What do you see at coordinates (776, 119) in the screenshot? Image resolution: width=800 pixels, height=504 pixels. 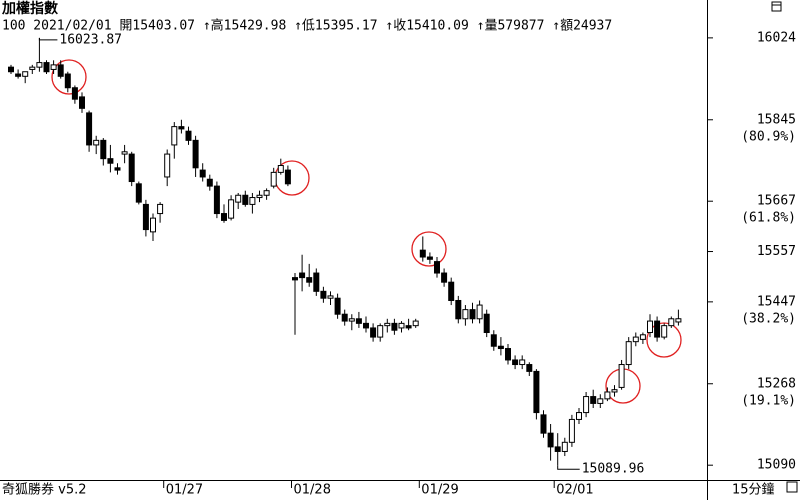 I see `y-tick-label: 15845` at bounding box center [776, 119].